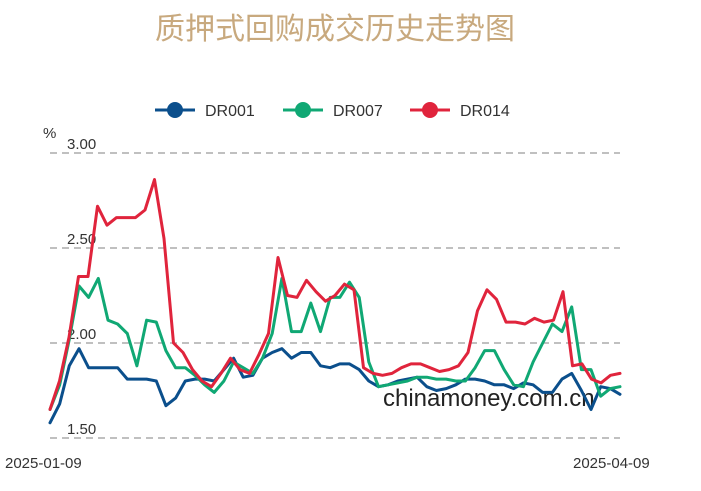 This screenshot has height=491, width=701. What do you see at coordinates (335, 29) in the screenshot?
I see `chart-title: 质押式回购成交历史走势图` at bounding box center [335, 29].